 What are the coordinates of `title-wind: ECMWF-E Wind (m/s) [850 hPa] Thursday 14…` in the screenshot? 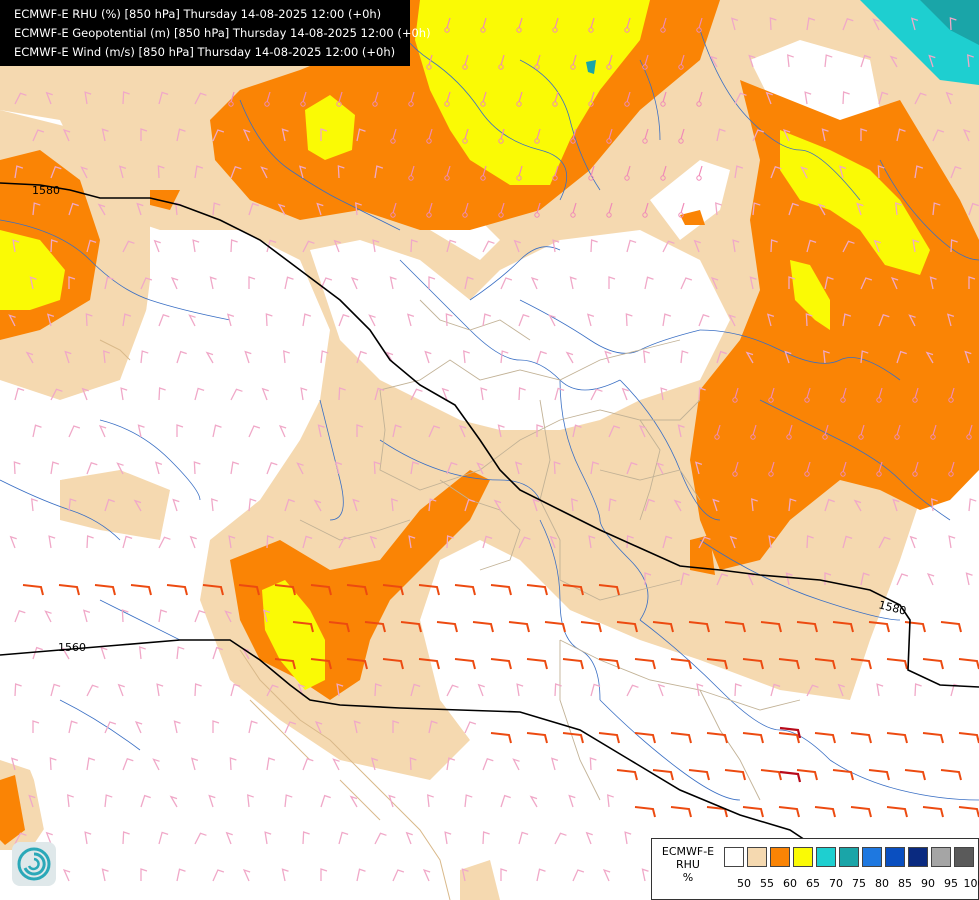 It's located at (205, 52).